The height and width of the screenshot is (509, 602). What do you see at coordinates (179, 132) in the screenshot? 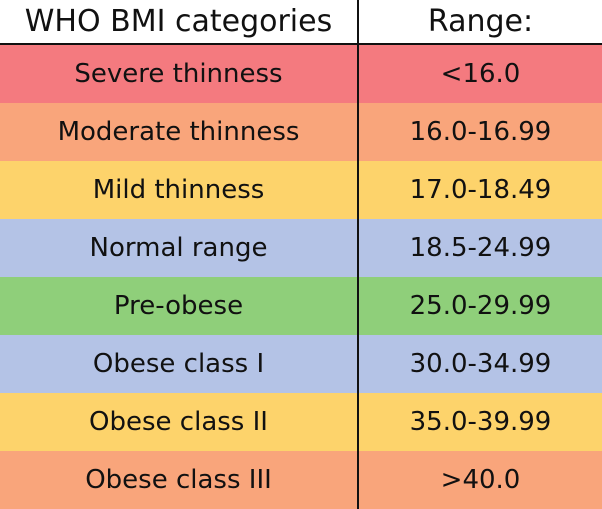
I see `category-cell: Moderate thinness` at bounding box center [179, 132].